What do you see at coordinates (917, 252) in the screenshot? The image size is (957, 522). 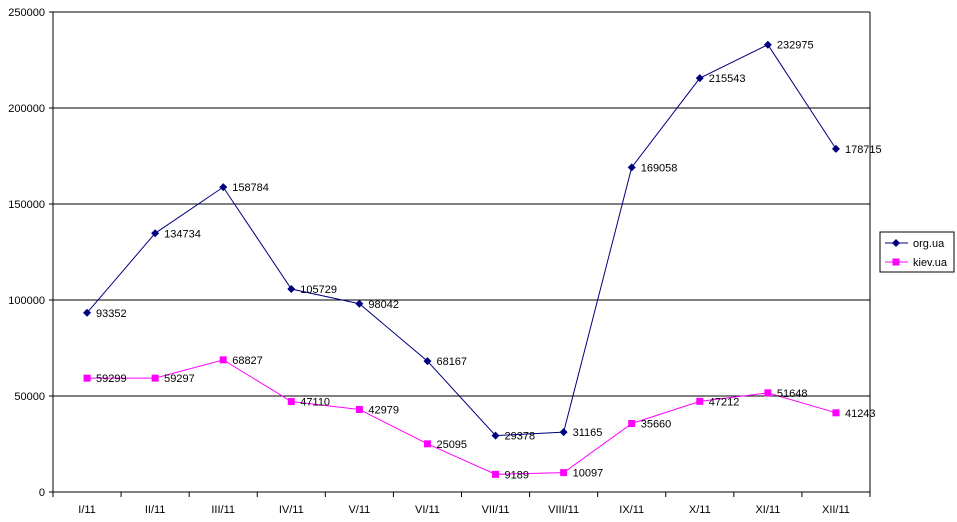 I see `legend` at bounding box center [917, 252].